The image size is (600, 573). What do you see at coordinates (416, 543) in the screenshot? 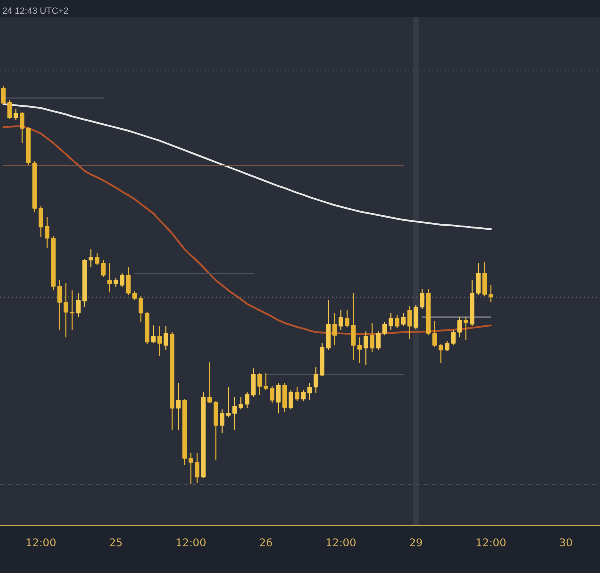
I see `x-tick-label: 29` at bounding box center [416, 543].